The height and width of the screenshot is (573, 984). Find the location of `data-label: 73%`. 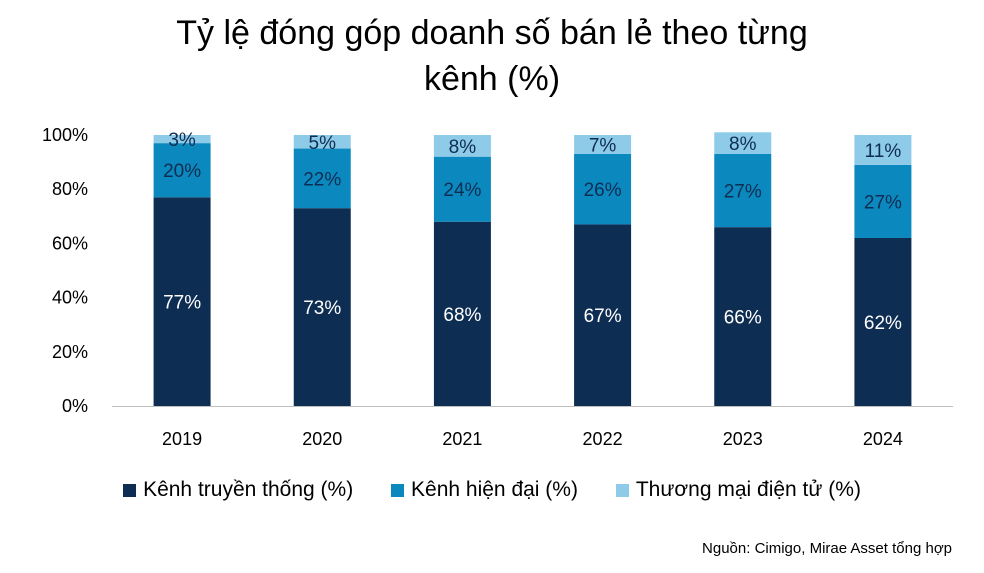

data-label: 73% is located at coordinates (322, 308).